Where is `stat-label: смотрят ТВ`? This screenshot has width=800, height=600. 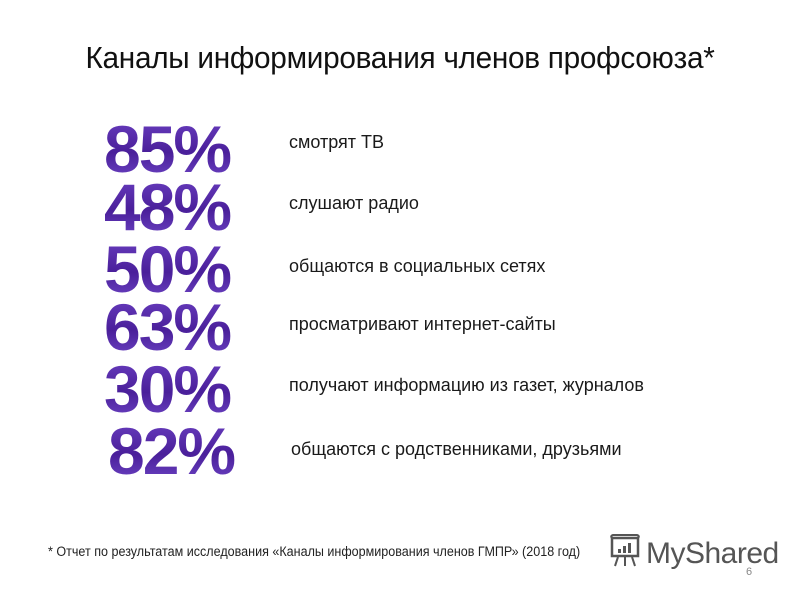 stat-label: смотрят ТВ is located at coordinates (337, 142).